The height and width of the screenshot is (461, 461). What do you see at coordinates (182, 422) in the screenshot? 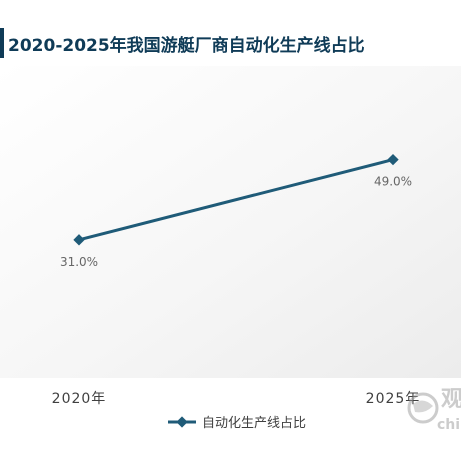
I see `legend-diamond-marker` at bounding box center [182, 422].